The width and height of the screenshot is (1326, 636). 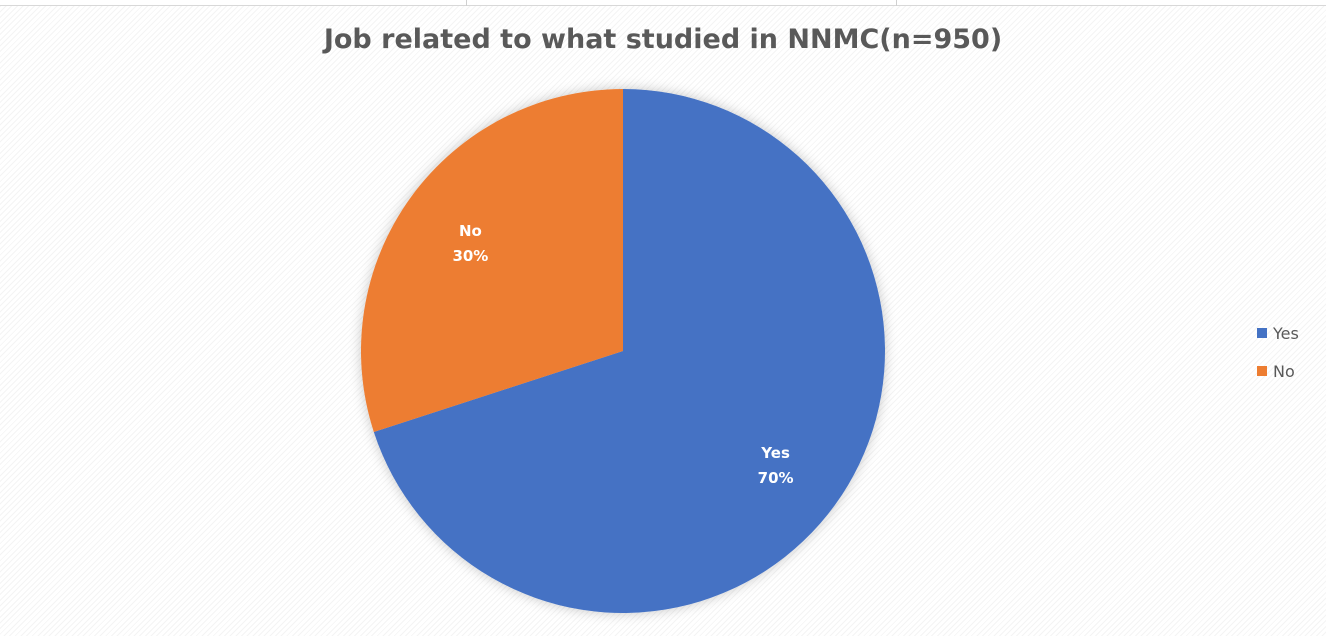 I want to click on slice-percent-no: 30%, so click(x=470, y=256).